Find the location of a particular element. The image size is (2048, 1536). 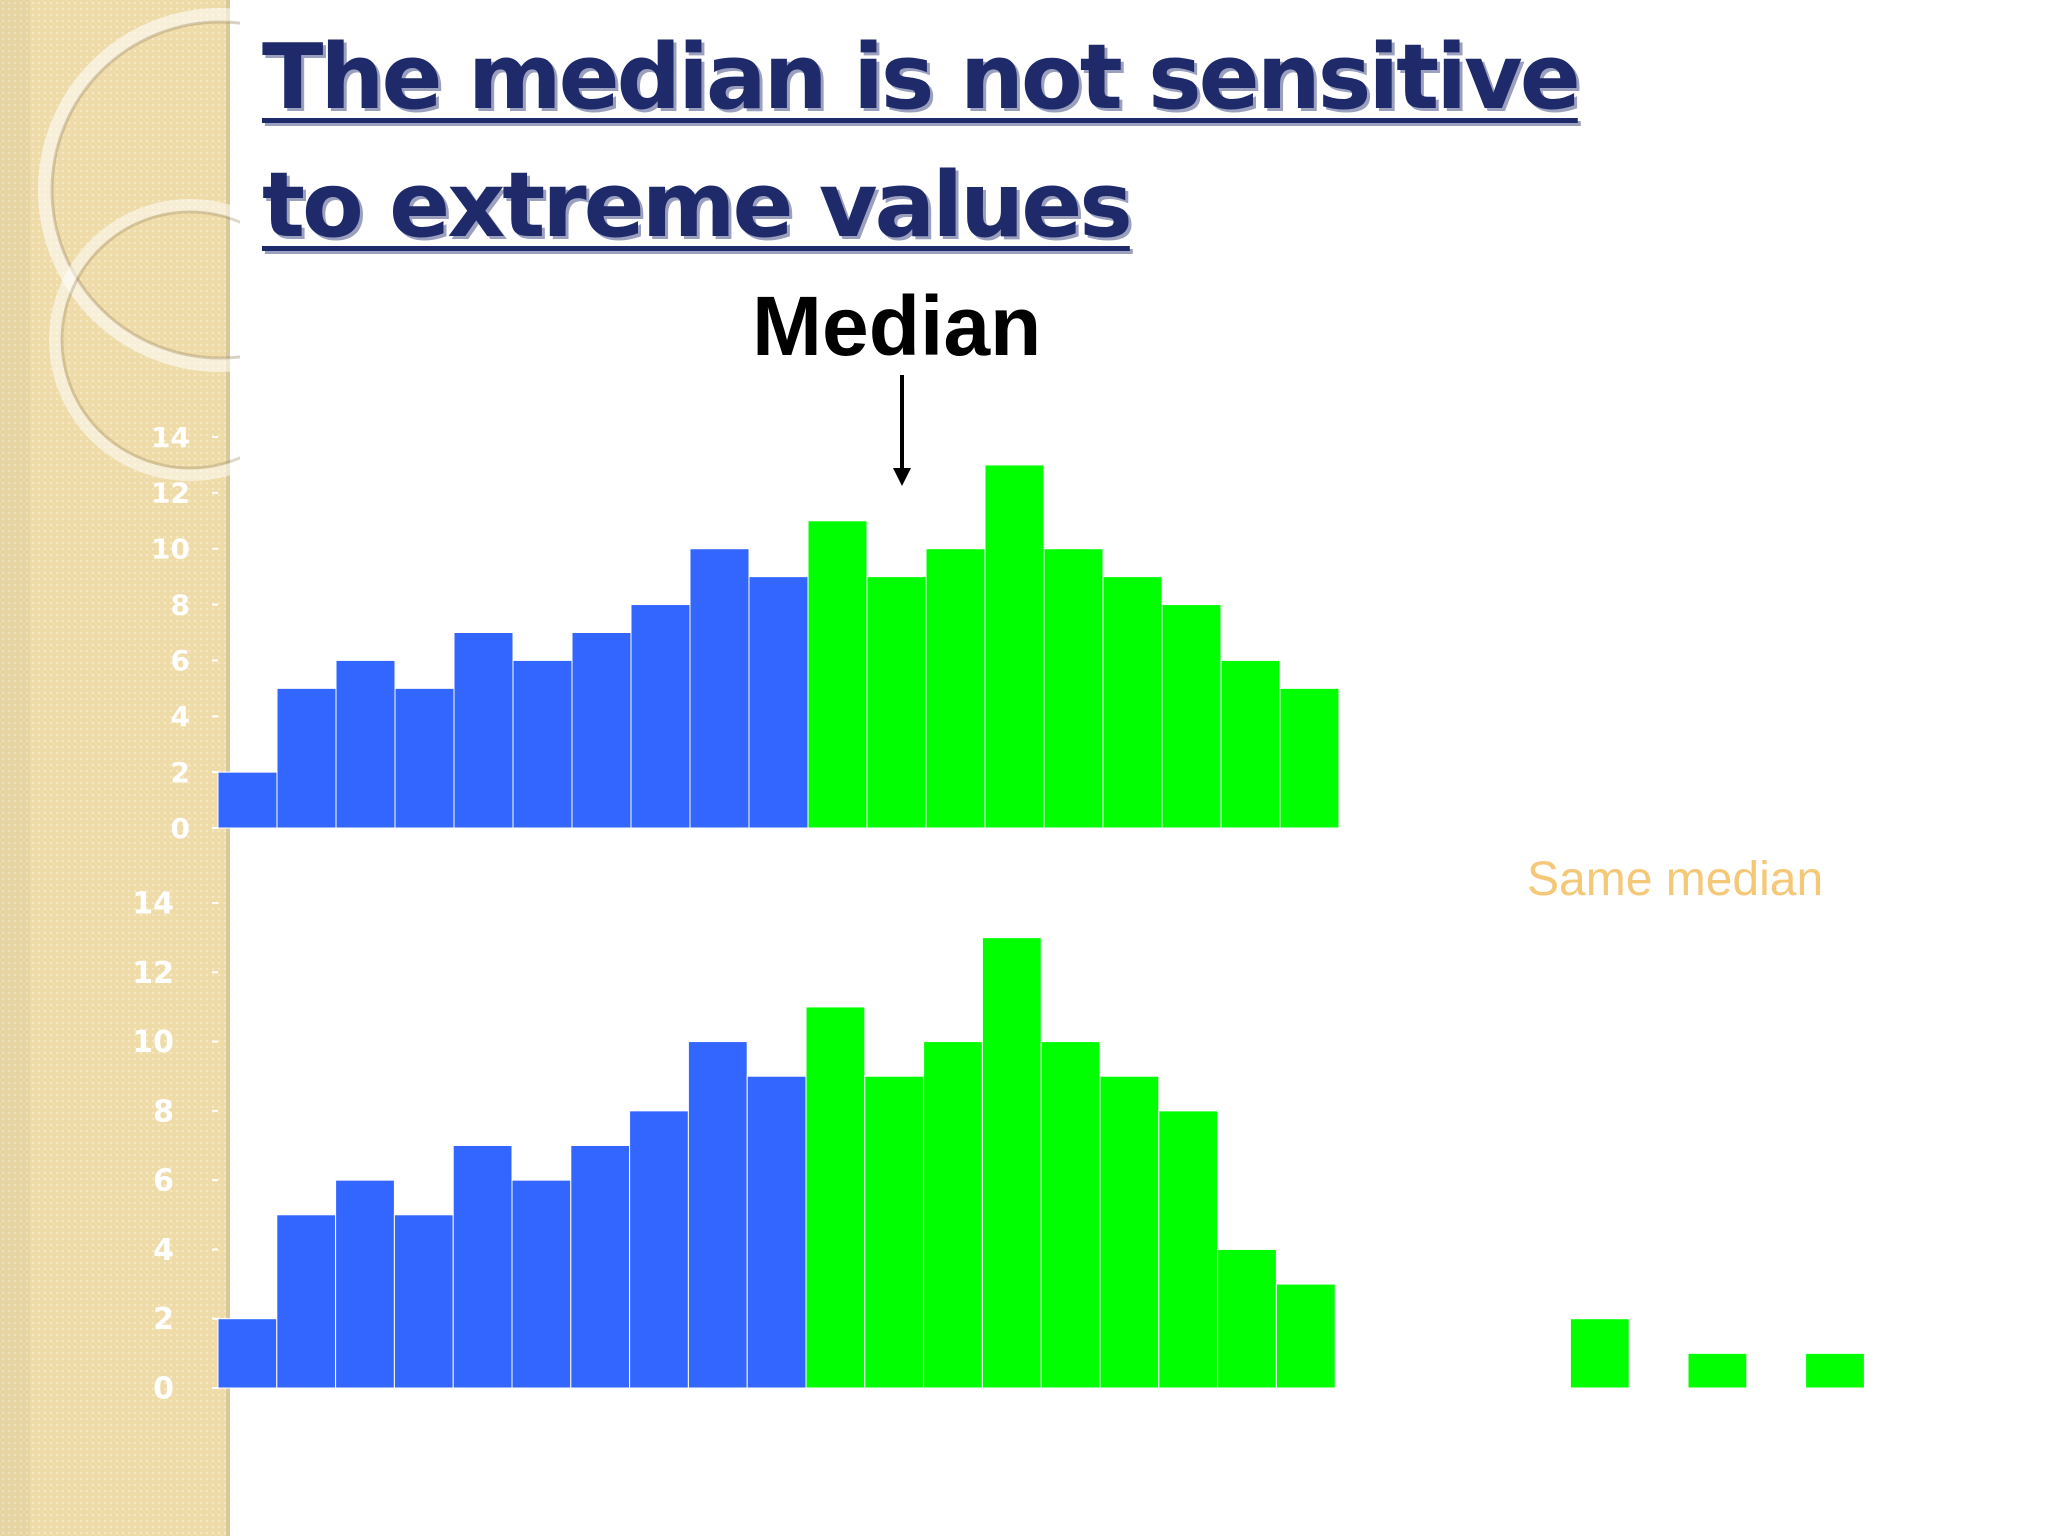

ring-small-shadow is located at coordinates (150, 340).